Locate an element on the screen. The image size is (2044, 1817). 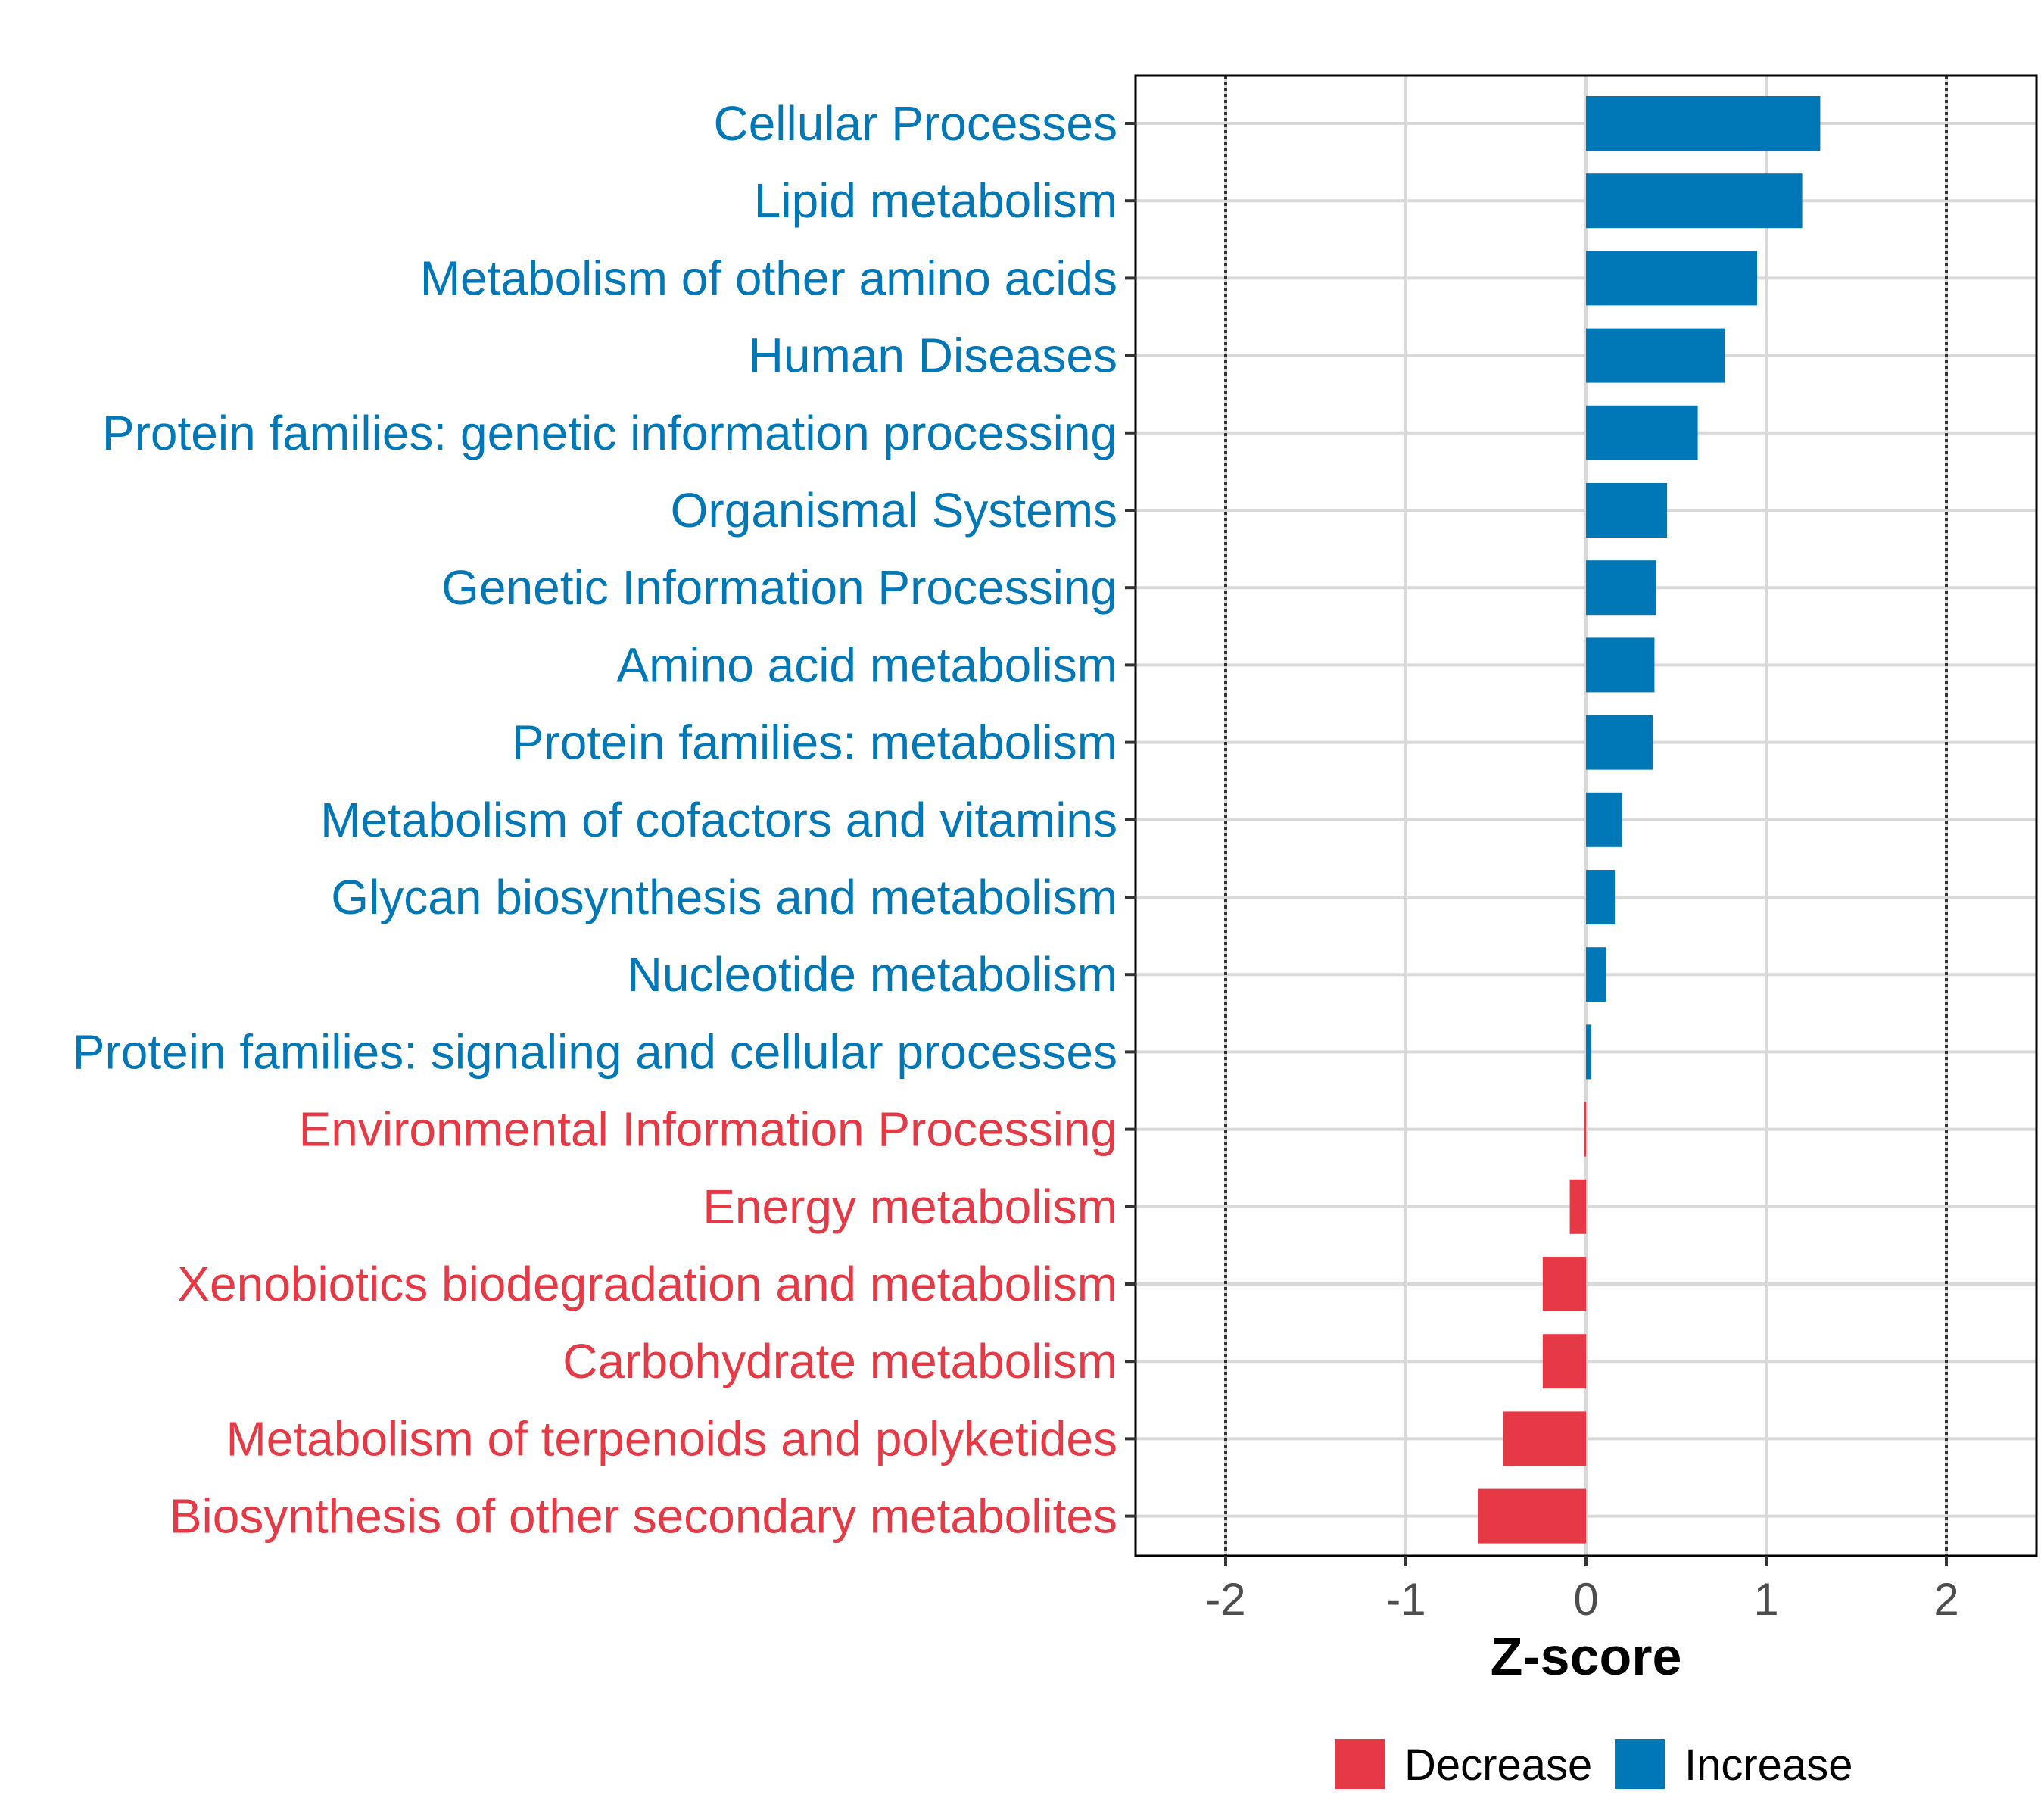
bars is located at coordinates (1649, 820).